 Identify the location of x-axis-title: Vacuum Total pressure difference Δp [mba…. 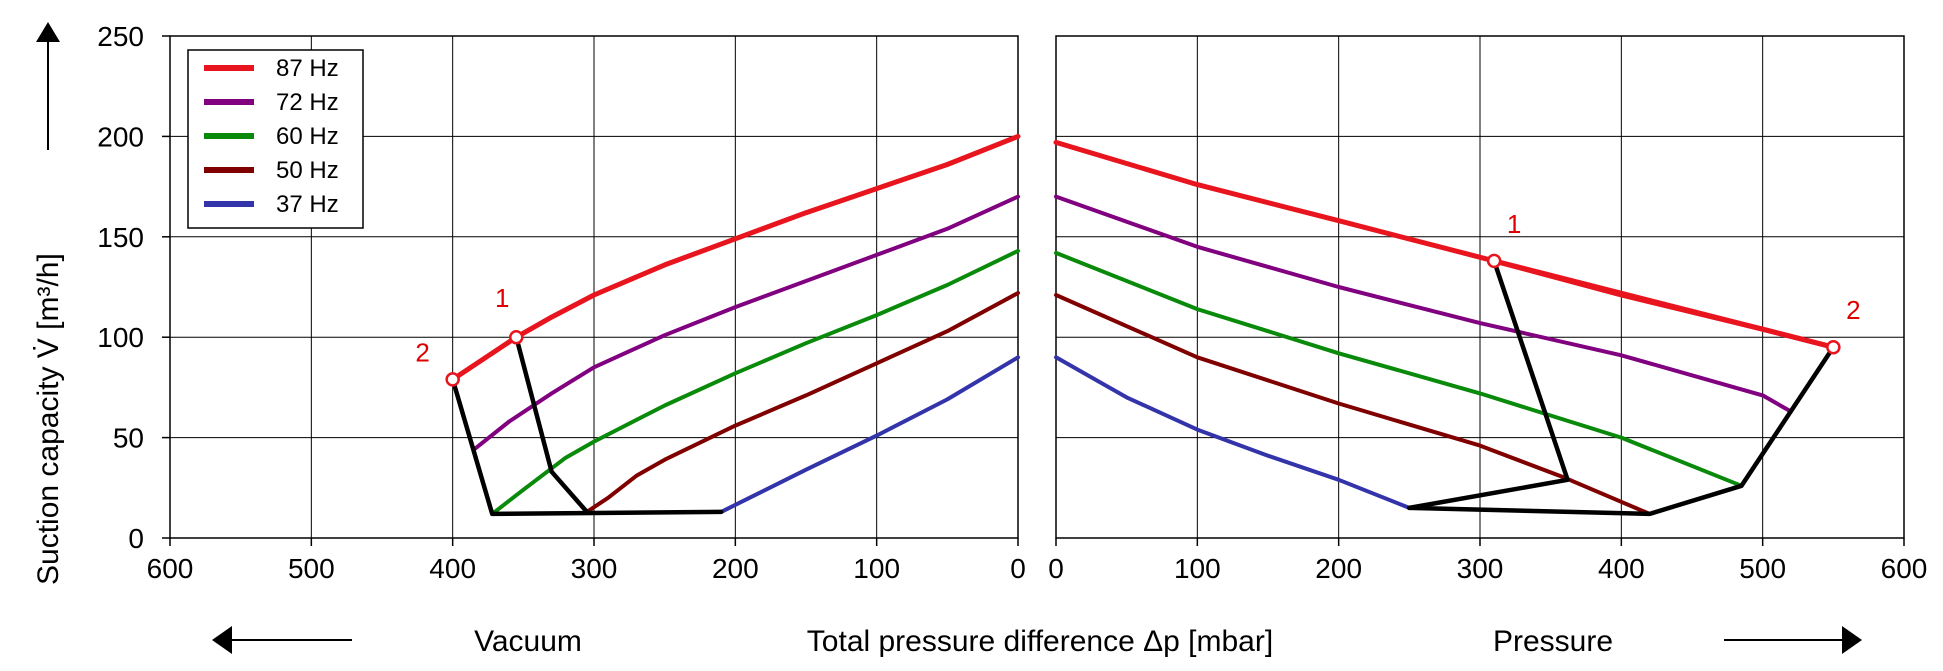
(1037, 641).